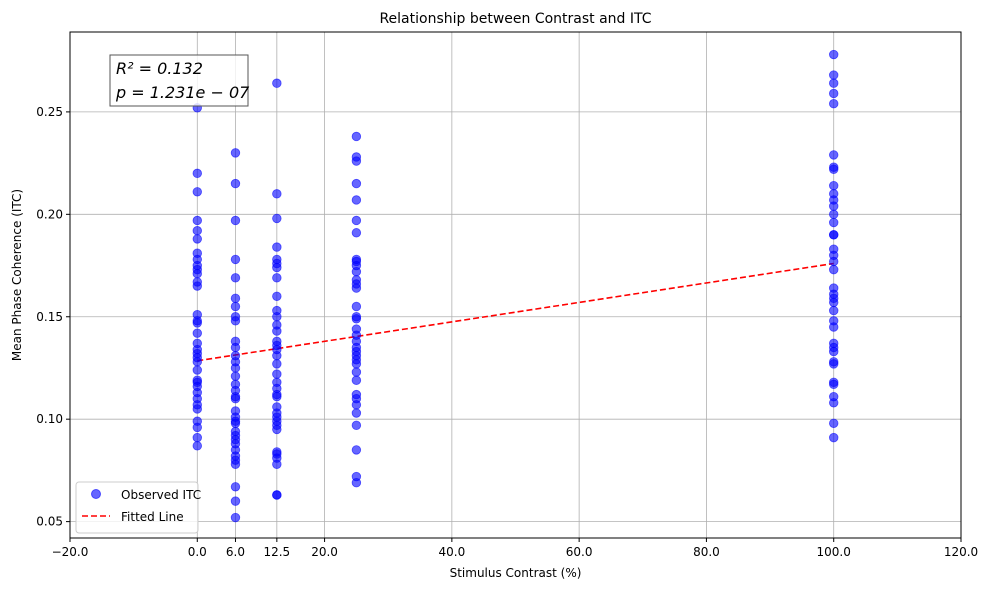 This screenshot has height=590, width=989. What do you see at coordinates (53, 317) in the screenshot?
I see `y-axis-ticks: 0.05 0.10 0.15 0.20 0.25` at bounding box center [53, 317].